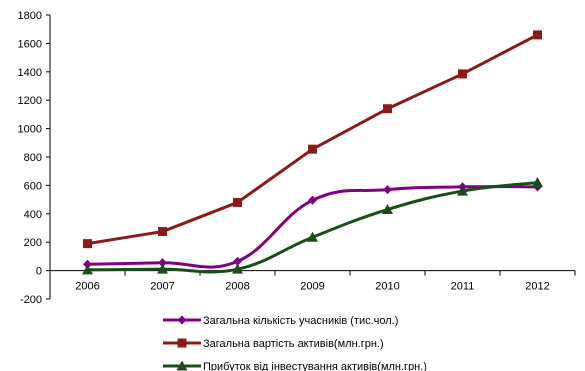  I want to click on y-tick-label: 400, so click(33, 215).